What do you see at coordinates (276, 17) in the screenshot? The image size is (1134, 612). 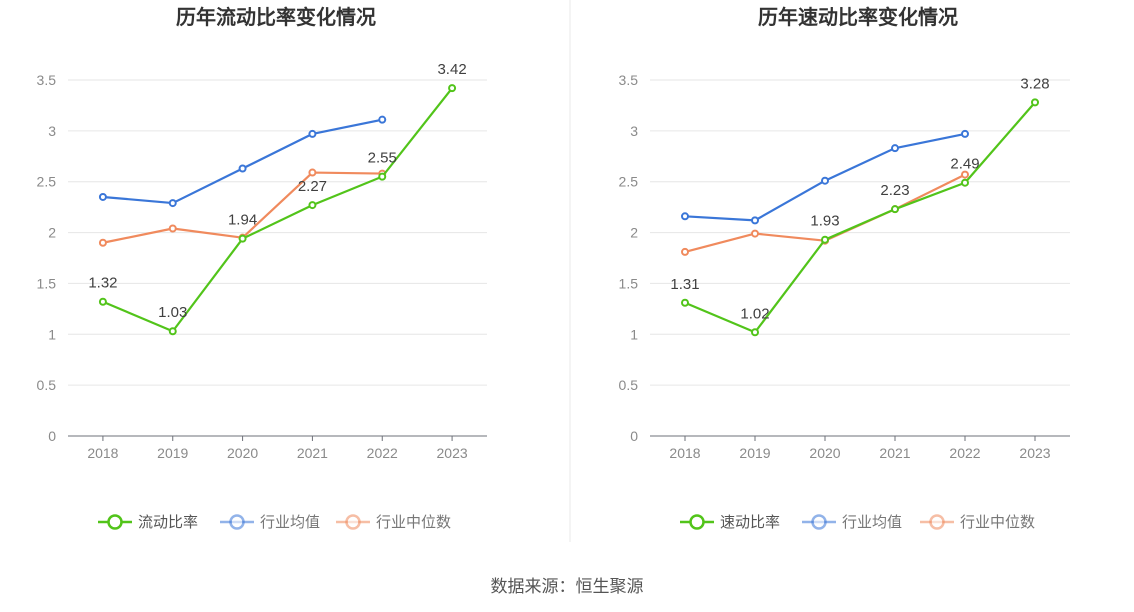 I see `chart-title: 历年流动比率变化情况` at bounding box center [276, 17].